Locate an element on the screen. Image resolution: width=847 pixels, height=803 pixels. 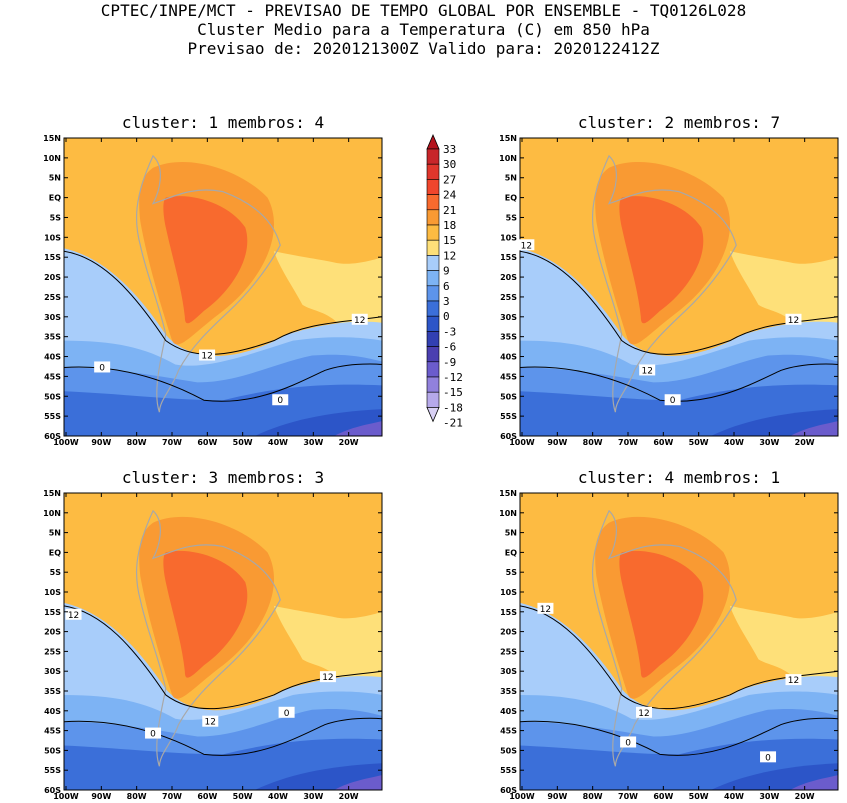
panel-4-map is located at coordinates (679, 641).